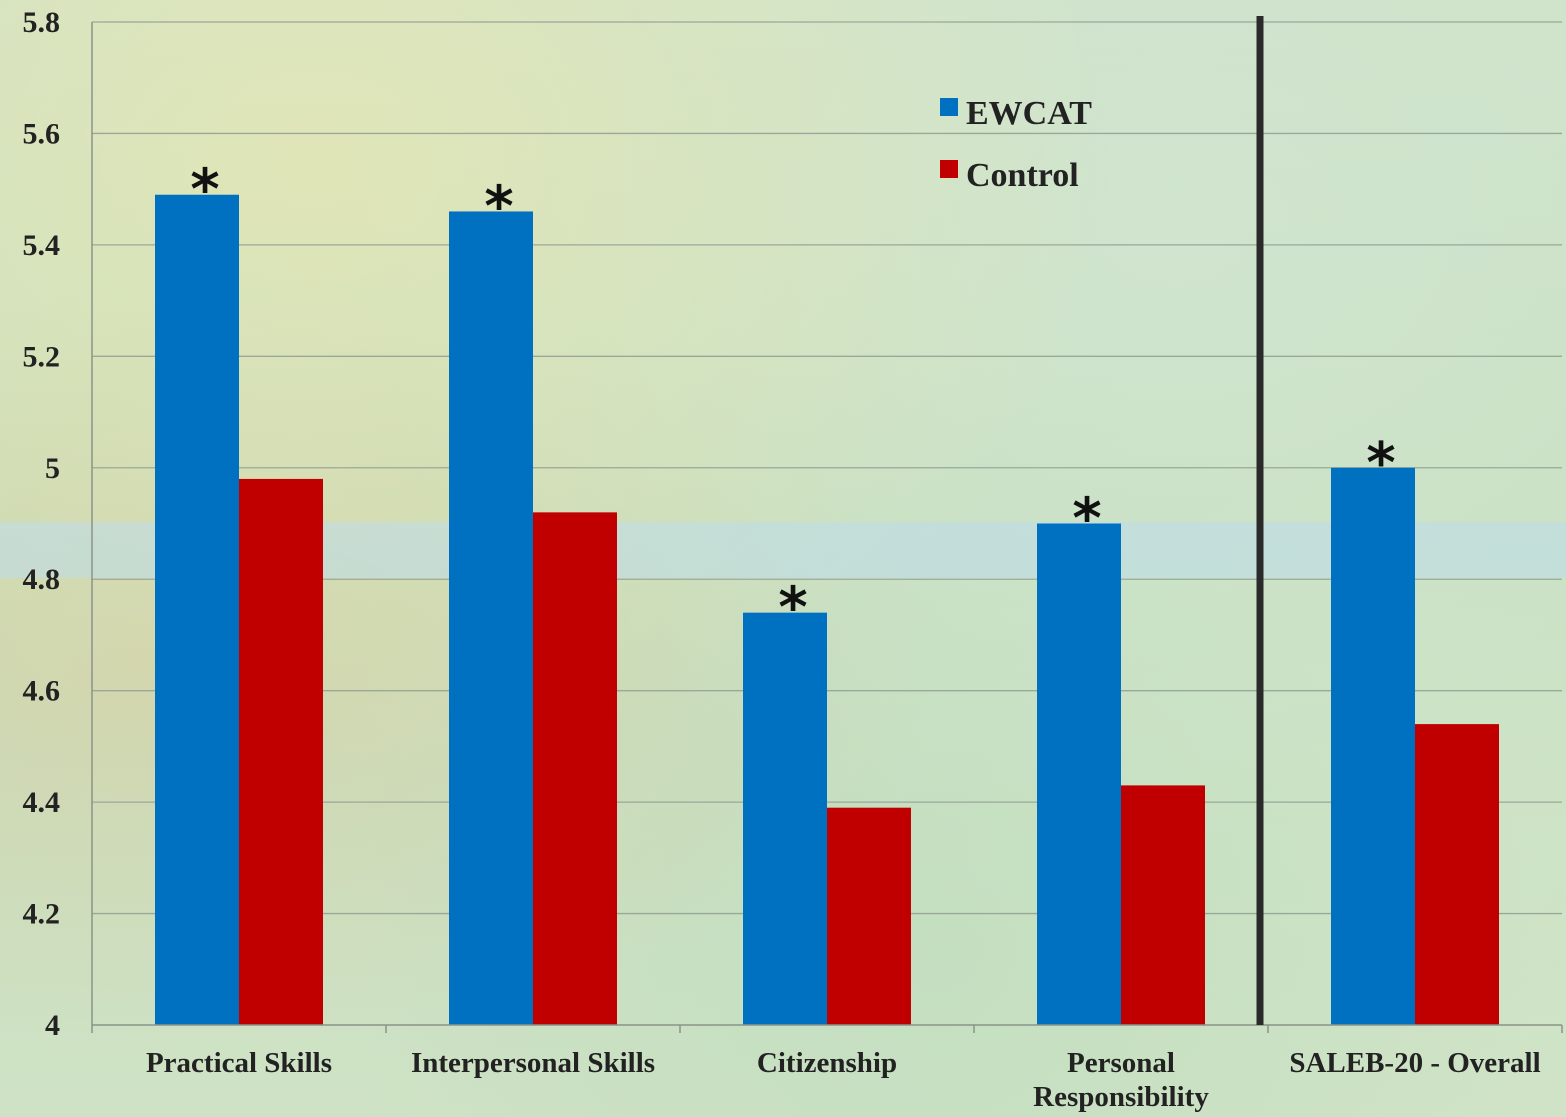 The image size is (1566, 1117). I want to click on y-tick-label: 4.6, so click(42, 691).